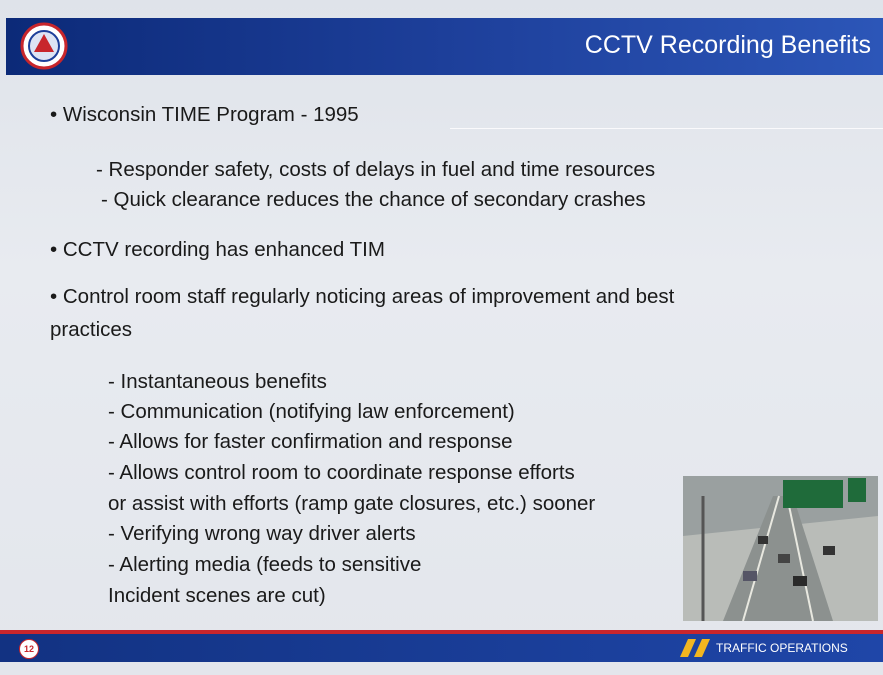 This screenshot has width=883, height=675. I want to click on traffic-photo, so click(780, 548).